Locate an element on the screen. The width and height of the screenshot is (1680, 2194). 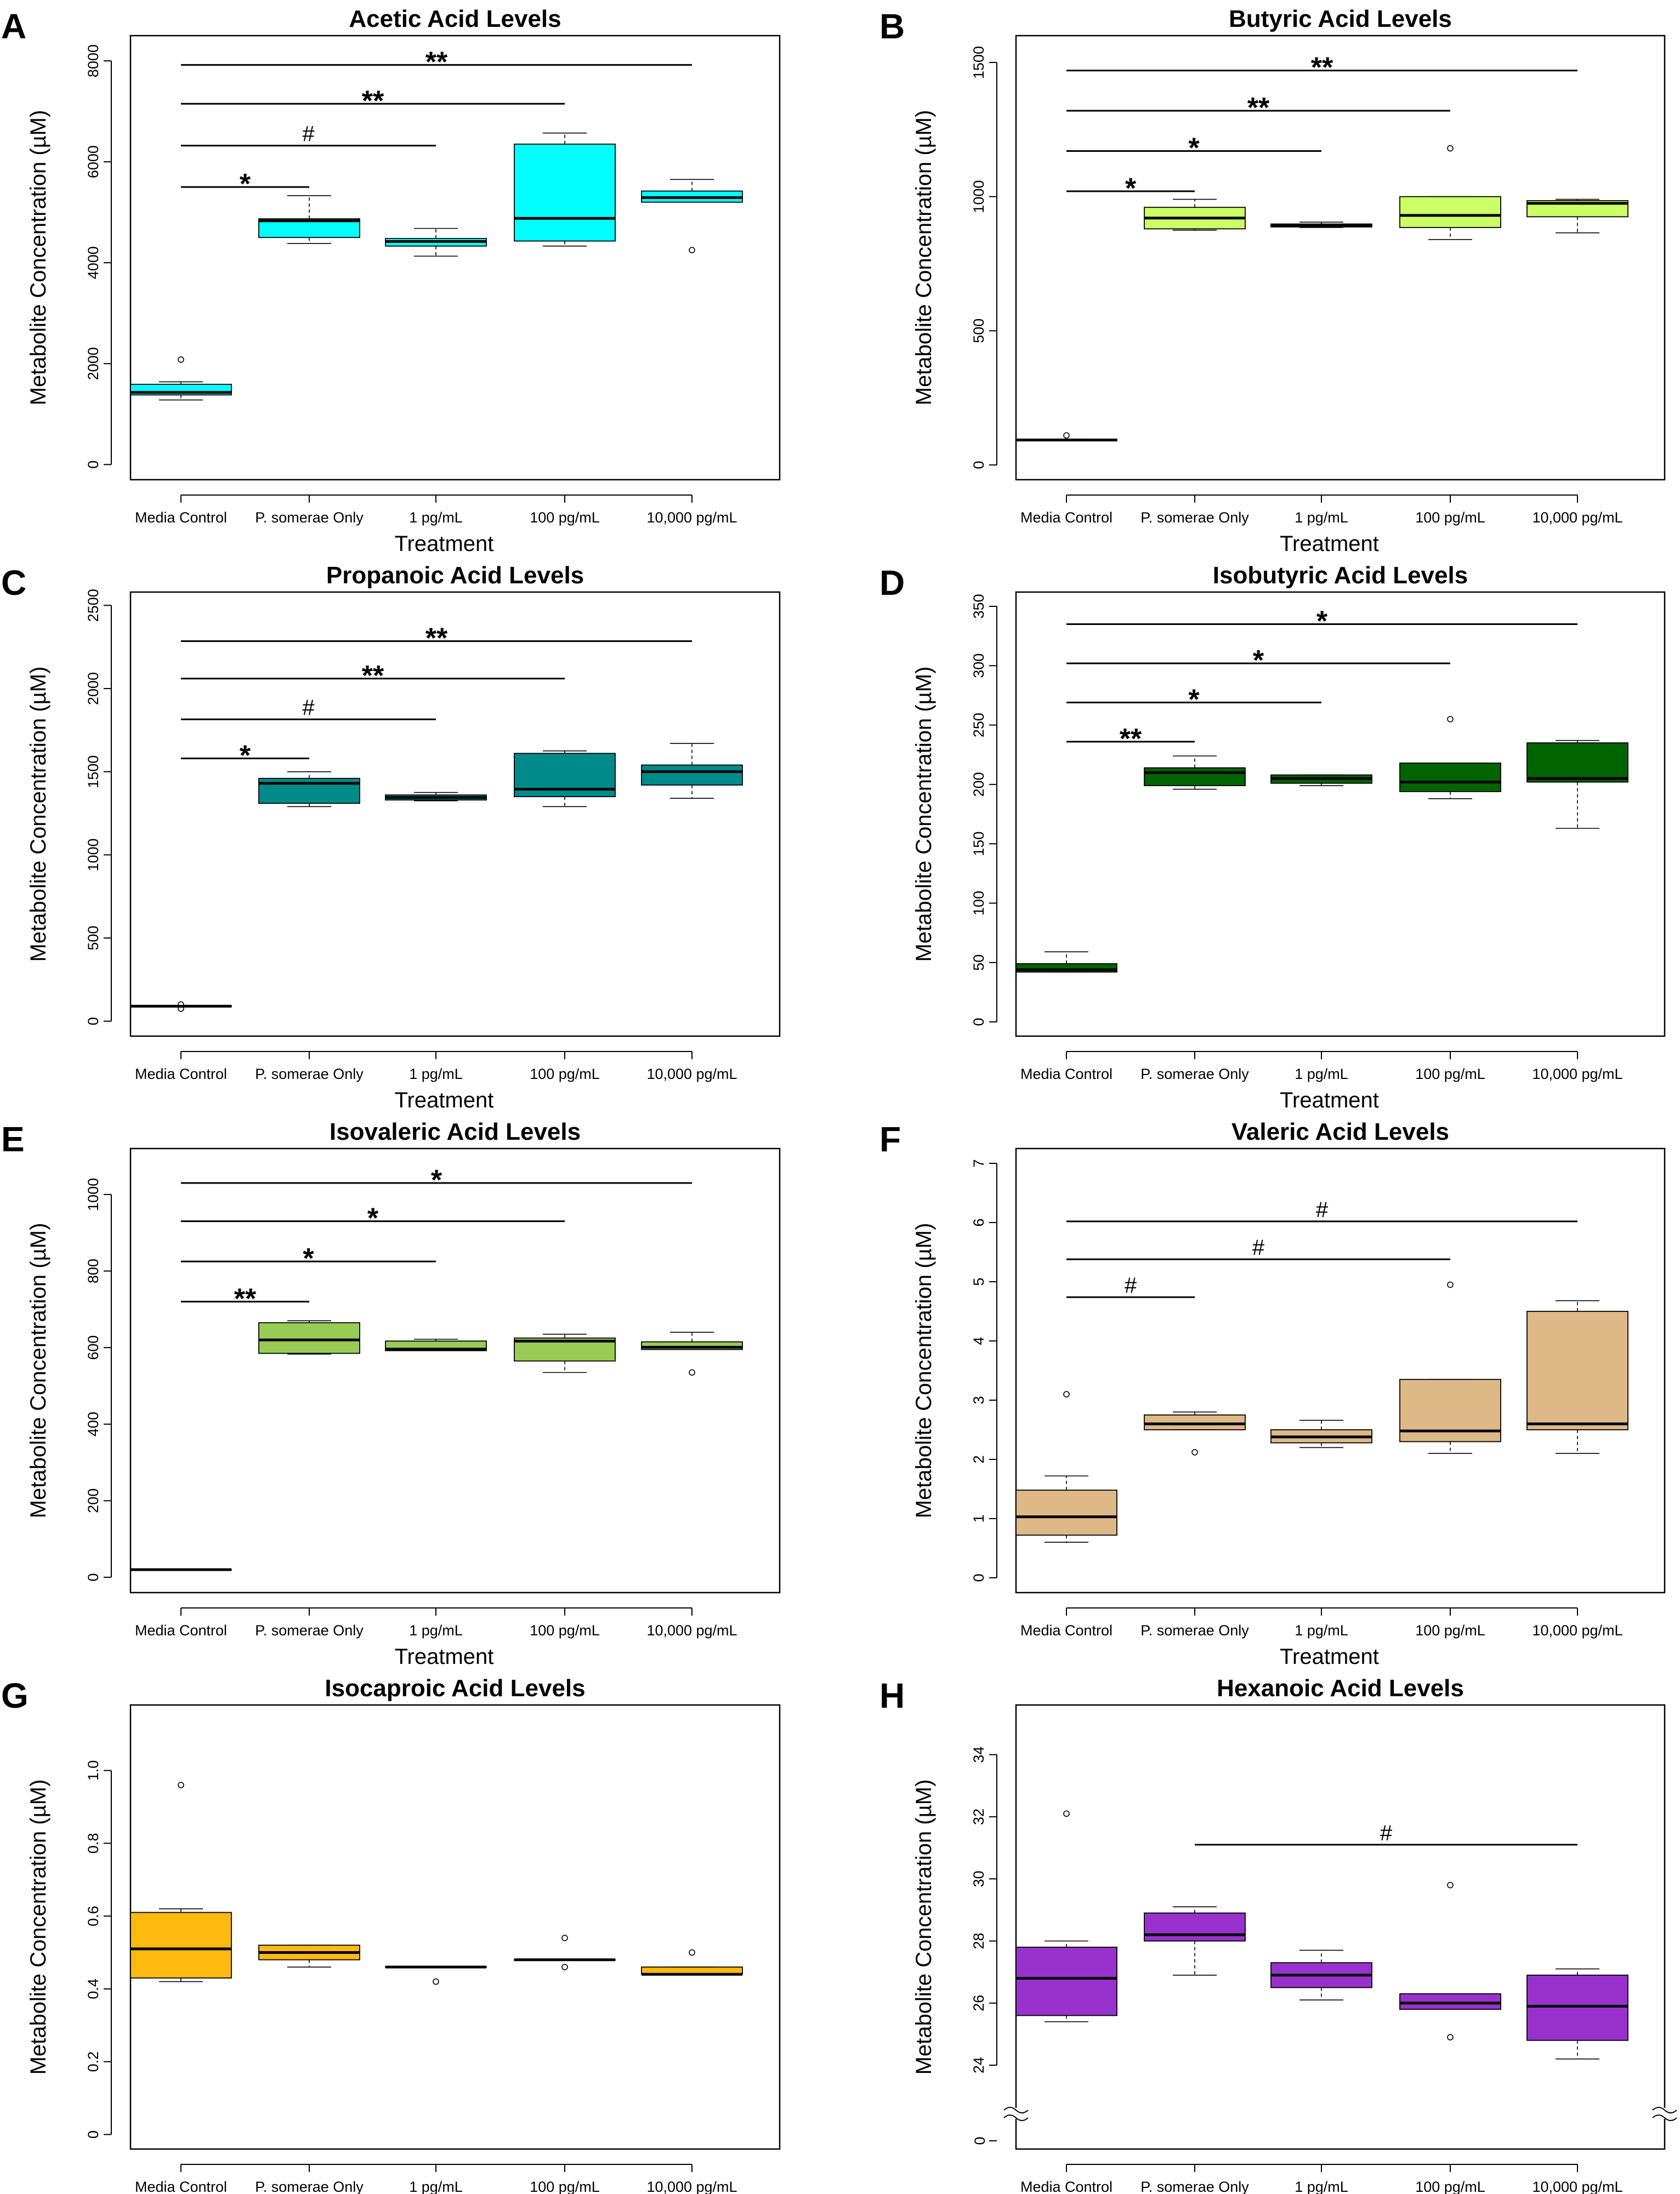
y-axis: 0 1 2 3 4 5 6 7 is located at coordinates (983, 1370).